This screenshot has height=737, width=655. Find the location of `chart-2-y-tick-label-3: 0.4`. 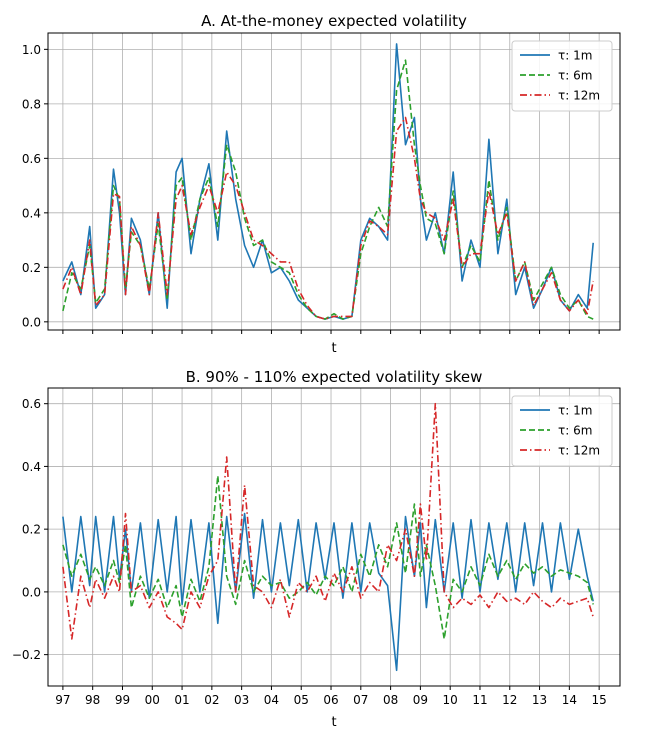

chart-2-y-tick-label-3: 0.4 is located at coordinates (31, 467).